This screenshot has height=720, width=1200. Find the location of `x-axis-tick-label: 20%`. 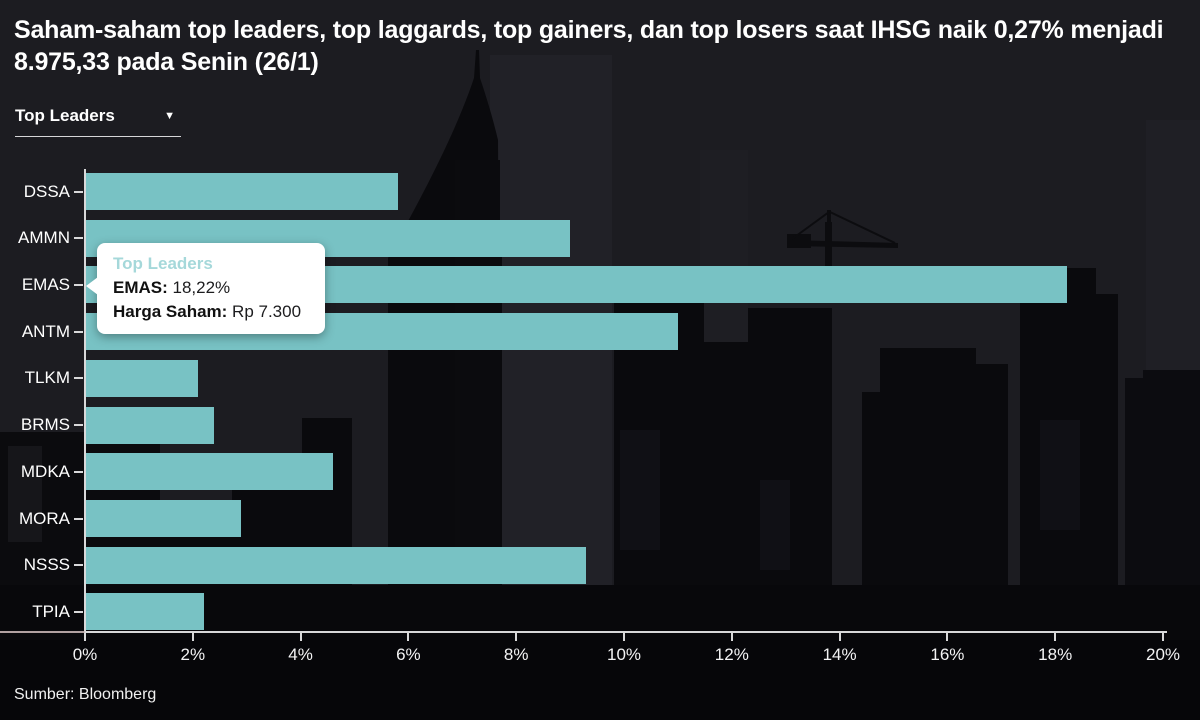

x-axis-tick-label: 20% is located at coordinates (1163, 654).